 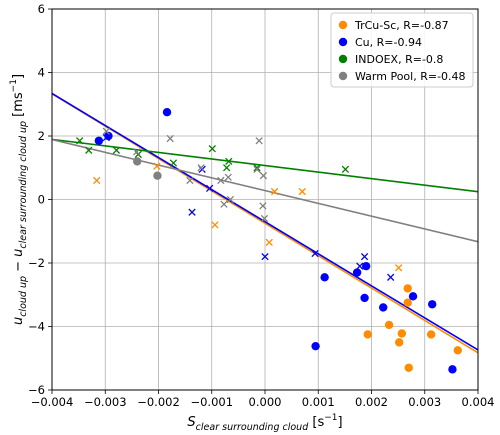 I want to click on y-tick-label: 4, so click(x=41, y=73).